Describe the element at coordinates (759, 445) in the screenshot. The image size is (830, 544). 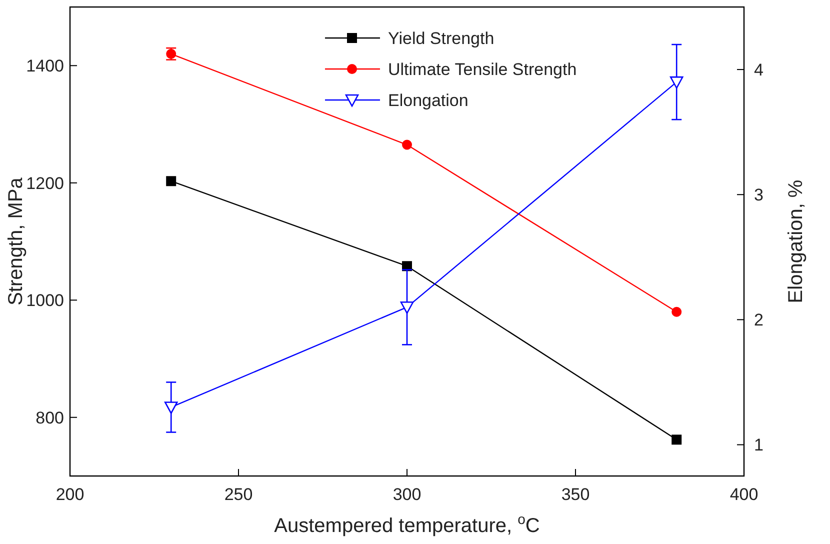
I see `y2-tick-label: 1` at that location.